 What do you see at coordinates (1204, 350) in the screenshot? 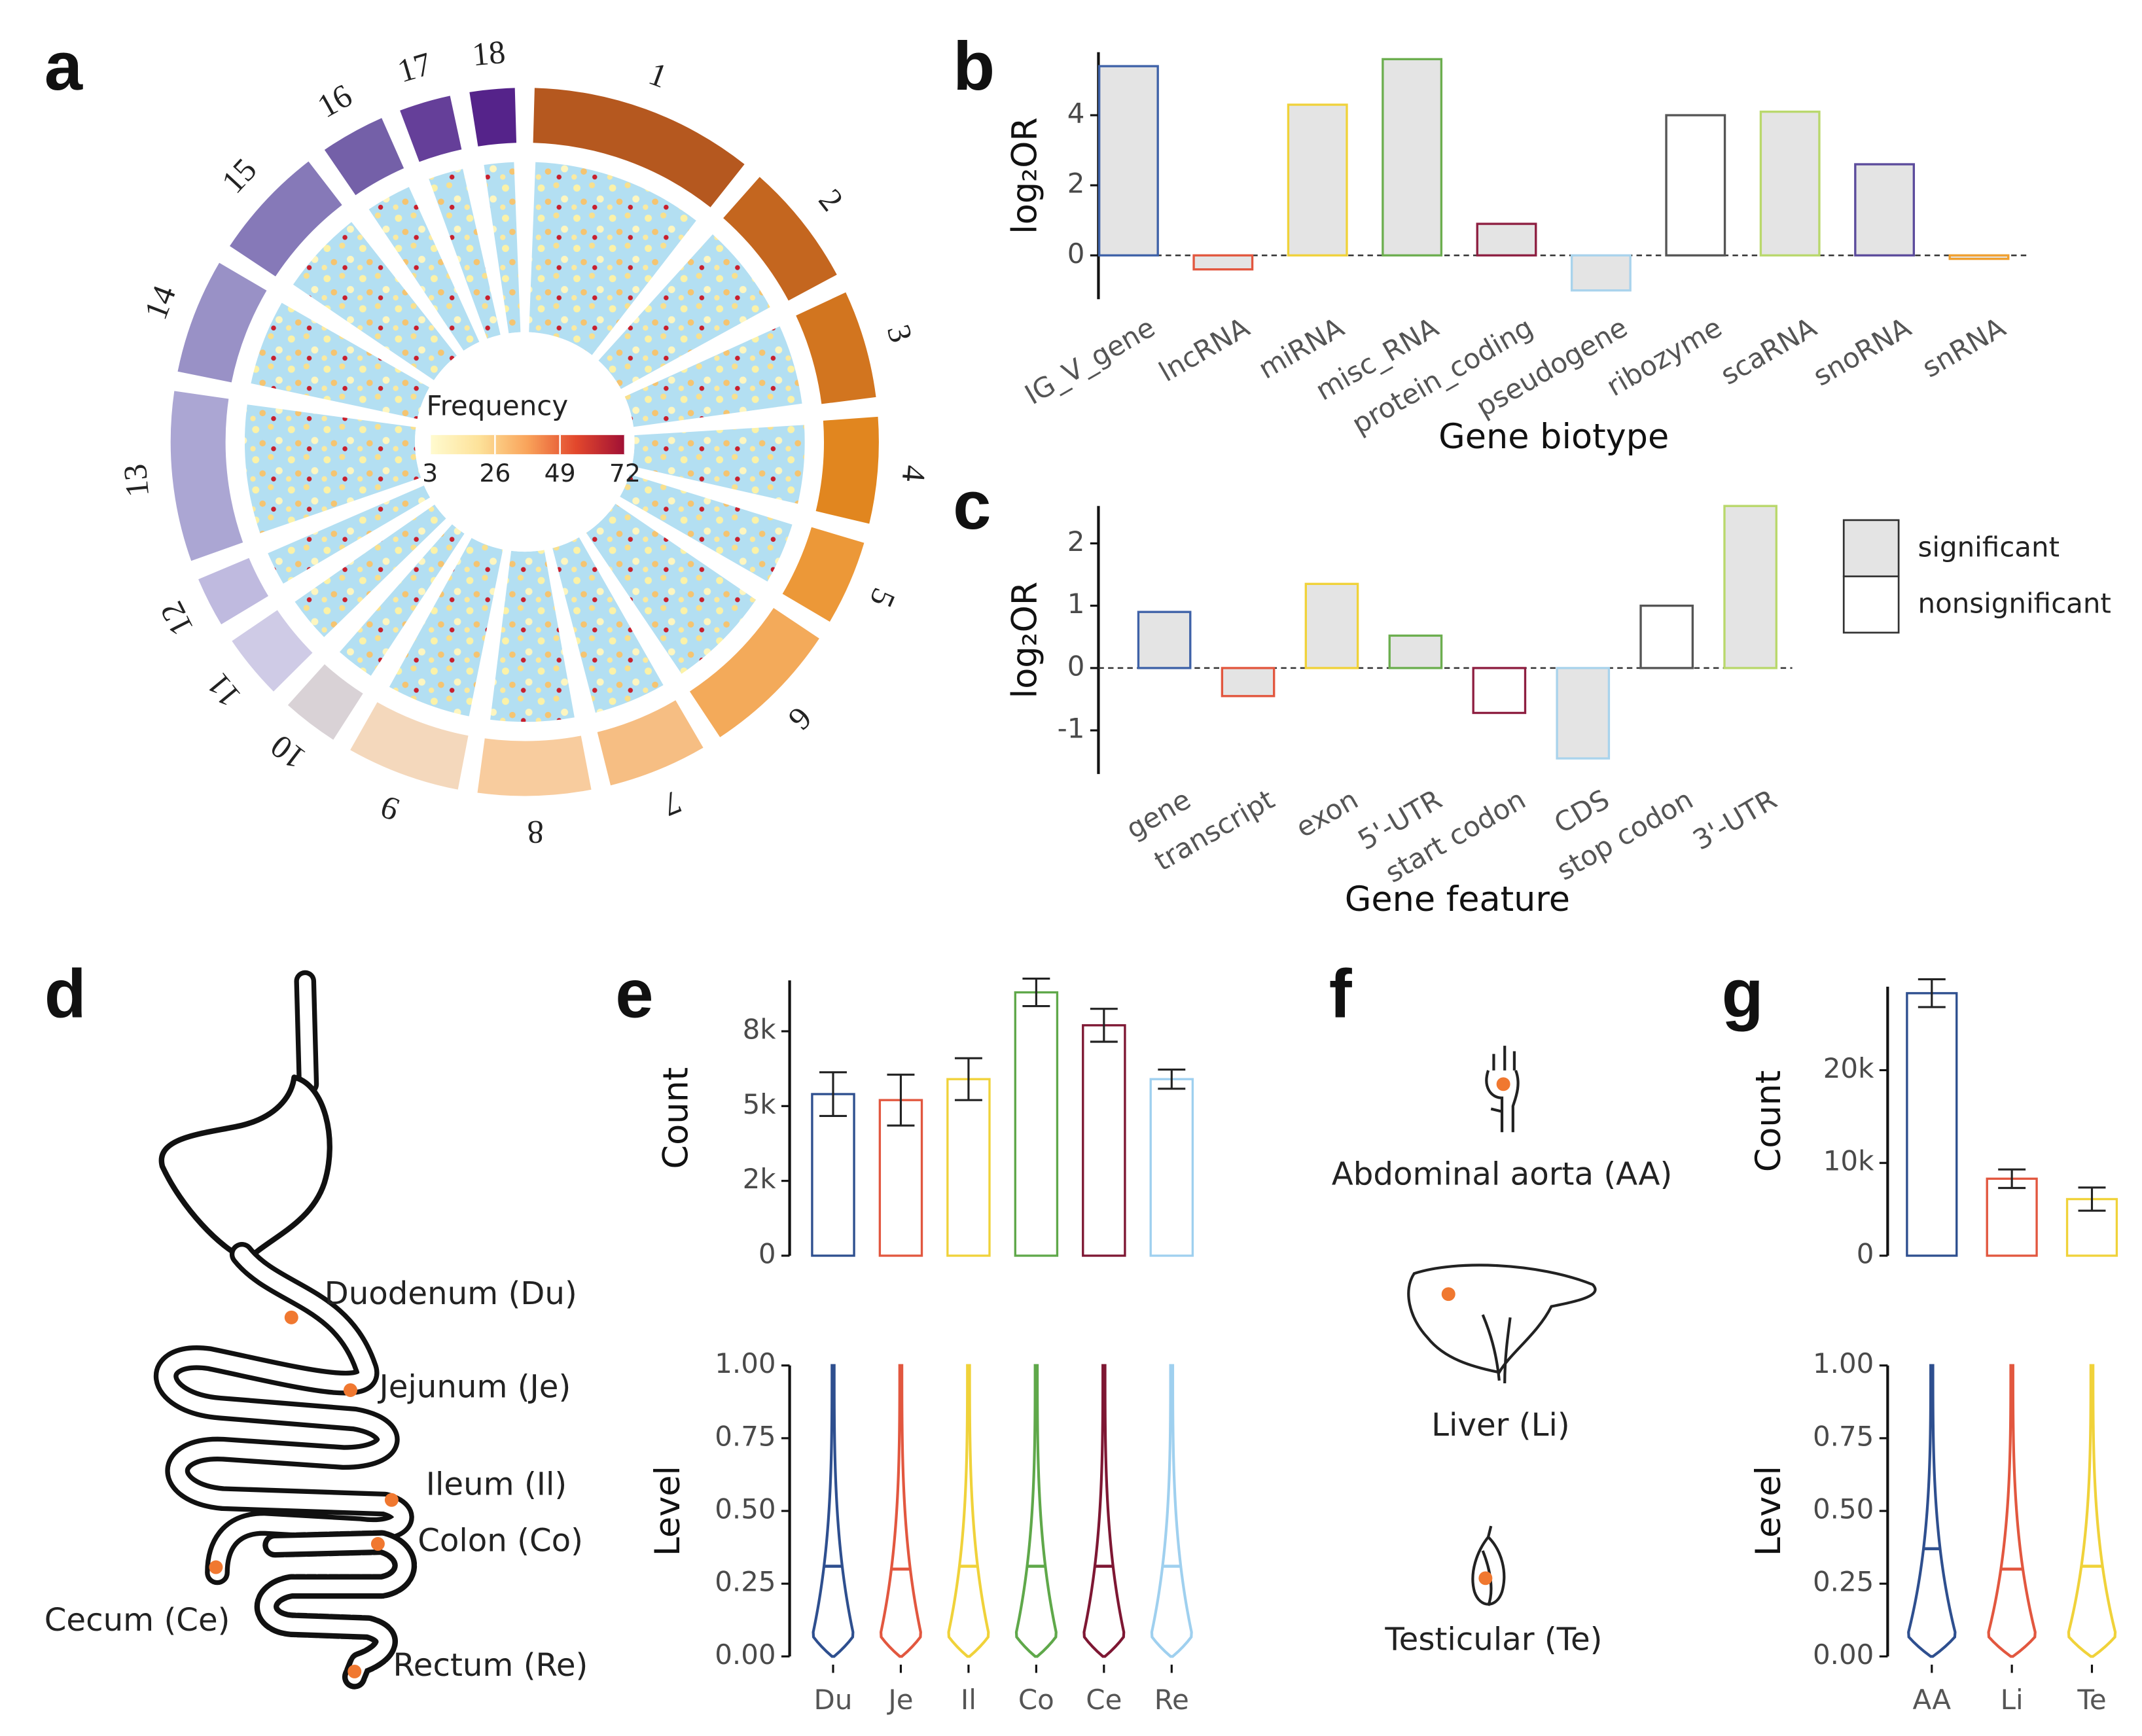
I see `x-tick-label: lncRNA` at bounding box center [1204, 350].